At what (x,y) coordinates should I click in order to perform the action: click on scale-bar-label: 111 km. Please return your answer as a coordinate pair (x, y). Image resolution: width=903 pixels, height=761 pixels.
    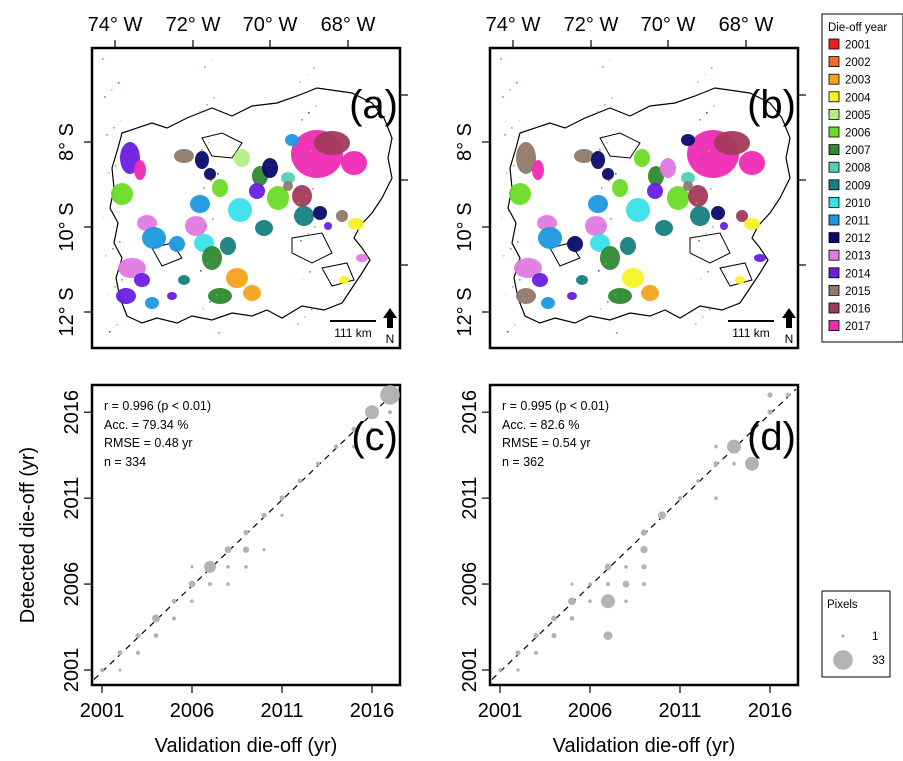
    Looking at the image, I should click on (353, 333).